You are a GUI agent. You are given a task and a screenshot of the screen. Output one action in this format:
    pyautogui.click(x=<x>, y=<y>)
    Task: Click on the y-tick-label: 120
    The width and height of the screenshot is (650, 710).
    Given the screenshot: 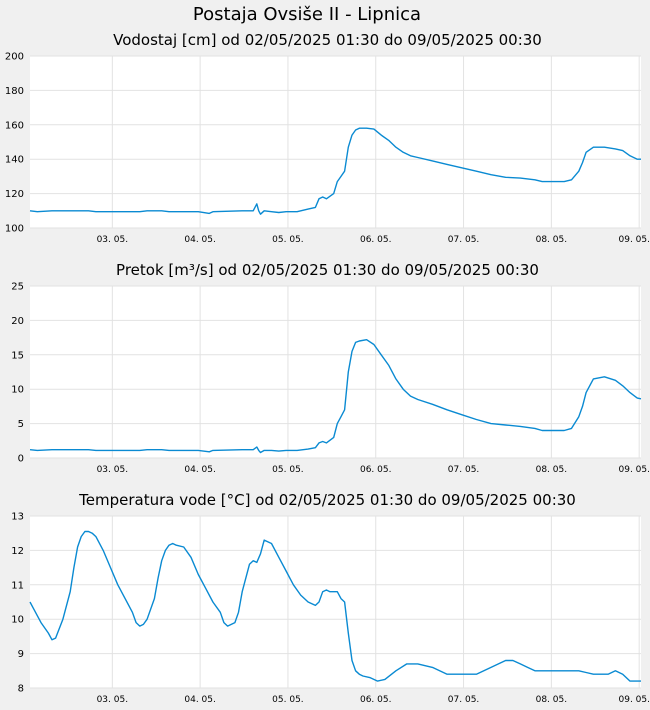 What is the action you would take?
    pyautogui.click(x=14, y=194)
    